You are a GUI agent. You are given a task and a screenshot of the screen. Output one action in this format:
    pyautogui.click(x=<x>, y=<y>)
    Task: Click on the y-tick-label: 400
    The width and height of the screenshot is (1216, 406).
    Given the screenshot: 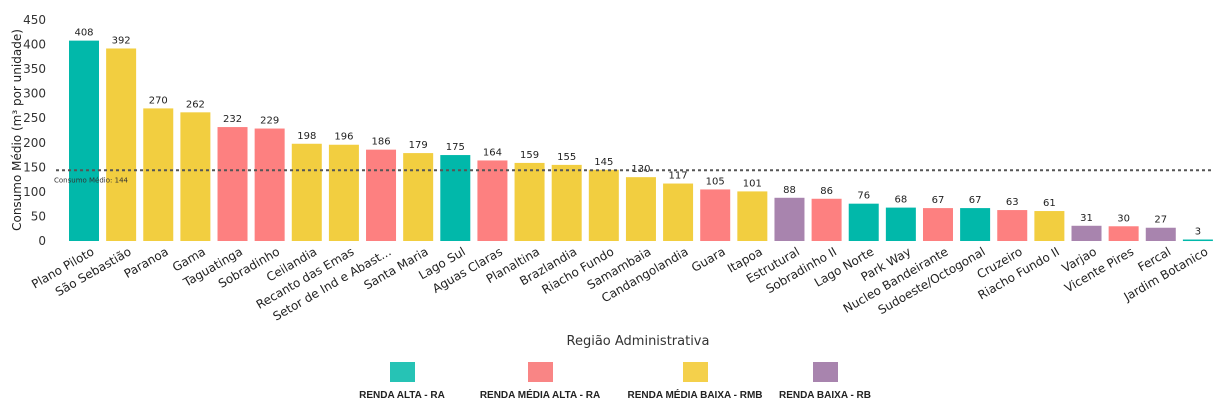 What is the action you would take?
    pyautogui.click(x=34, y=45)
    